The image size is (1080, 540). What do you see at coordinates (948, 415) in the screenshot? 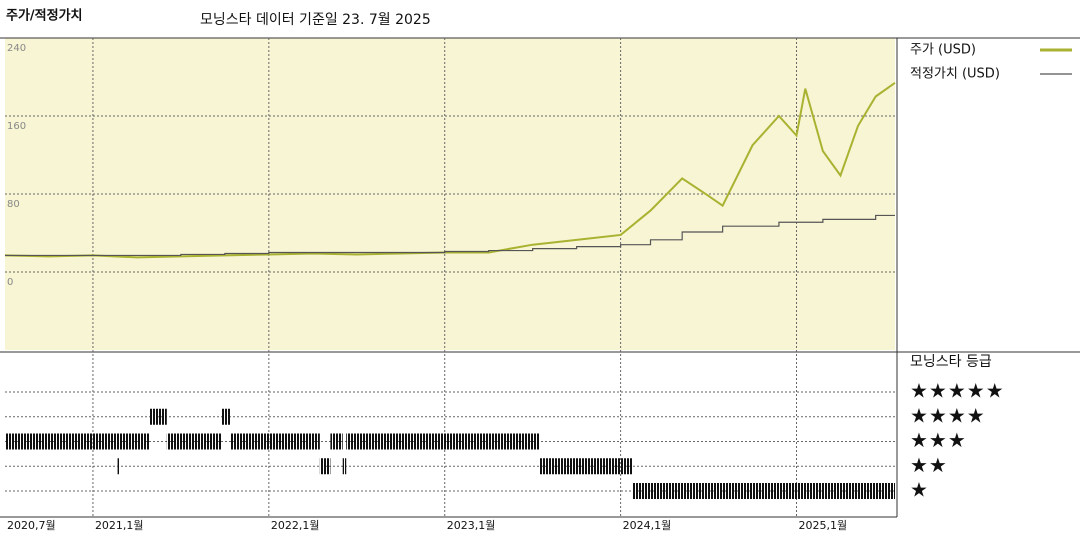
I see `rating-level-label: ★★★★` at bounding box center [948, 415].